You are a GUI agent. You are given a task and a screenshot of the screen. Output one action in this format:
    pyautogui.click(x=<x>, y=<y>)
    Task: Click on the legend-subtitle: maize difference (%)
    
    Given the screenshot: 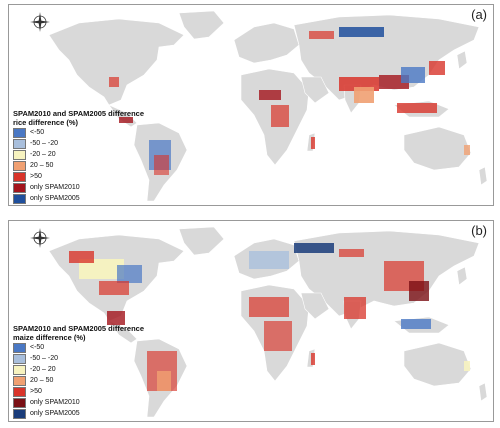 What is the action you would take?
    pyautogui.click(x=49, y=337)
    